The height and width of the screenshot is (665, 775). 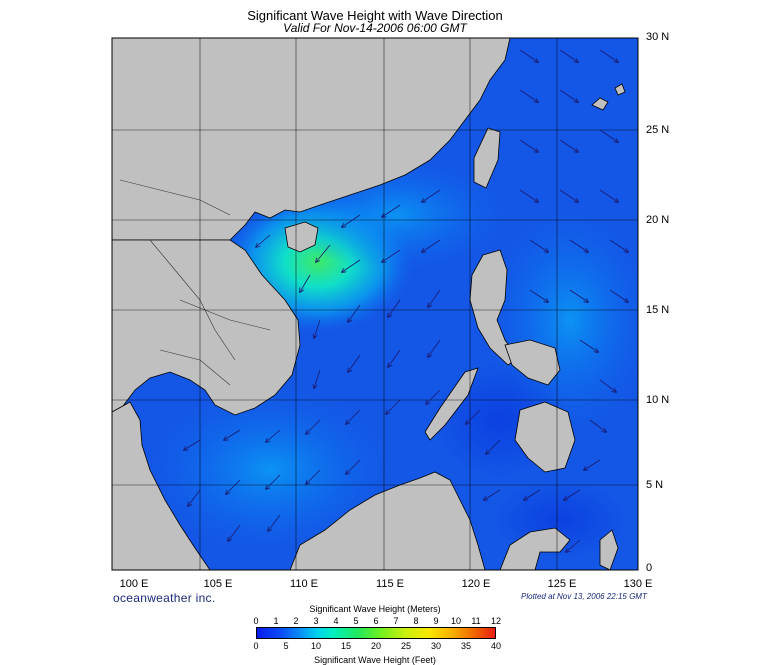 I want to click on chart-subtitle: Valid For Nov-14-2006 06:00 GMT, so click(x=375, y=28).